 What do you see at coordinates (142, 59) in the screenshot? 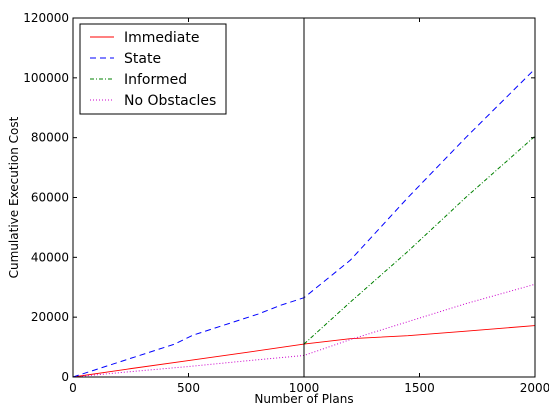
I see `legend-label: State` at bounding box center [142, 59].